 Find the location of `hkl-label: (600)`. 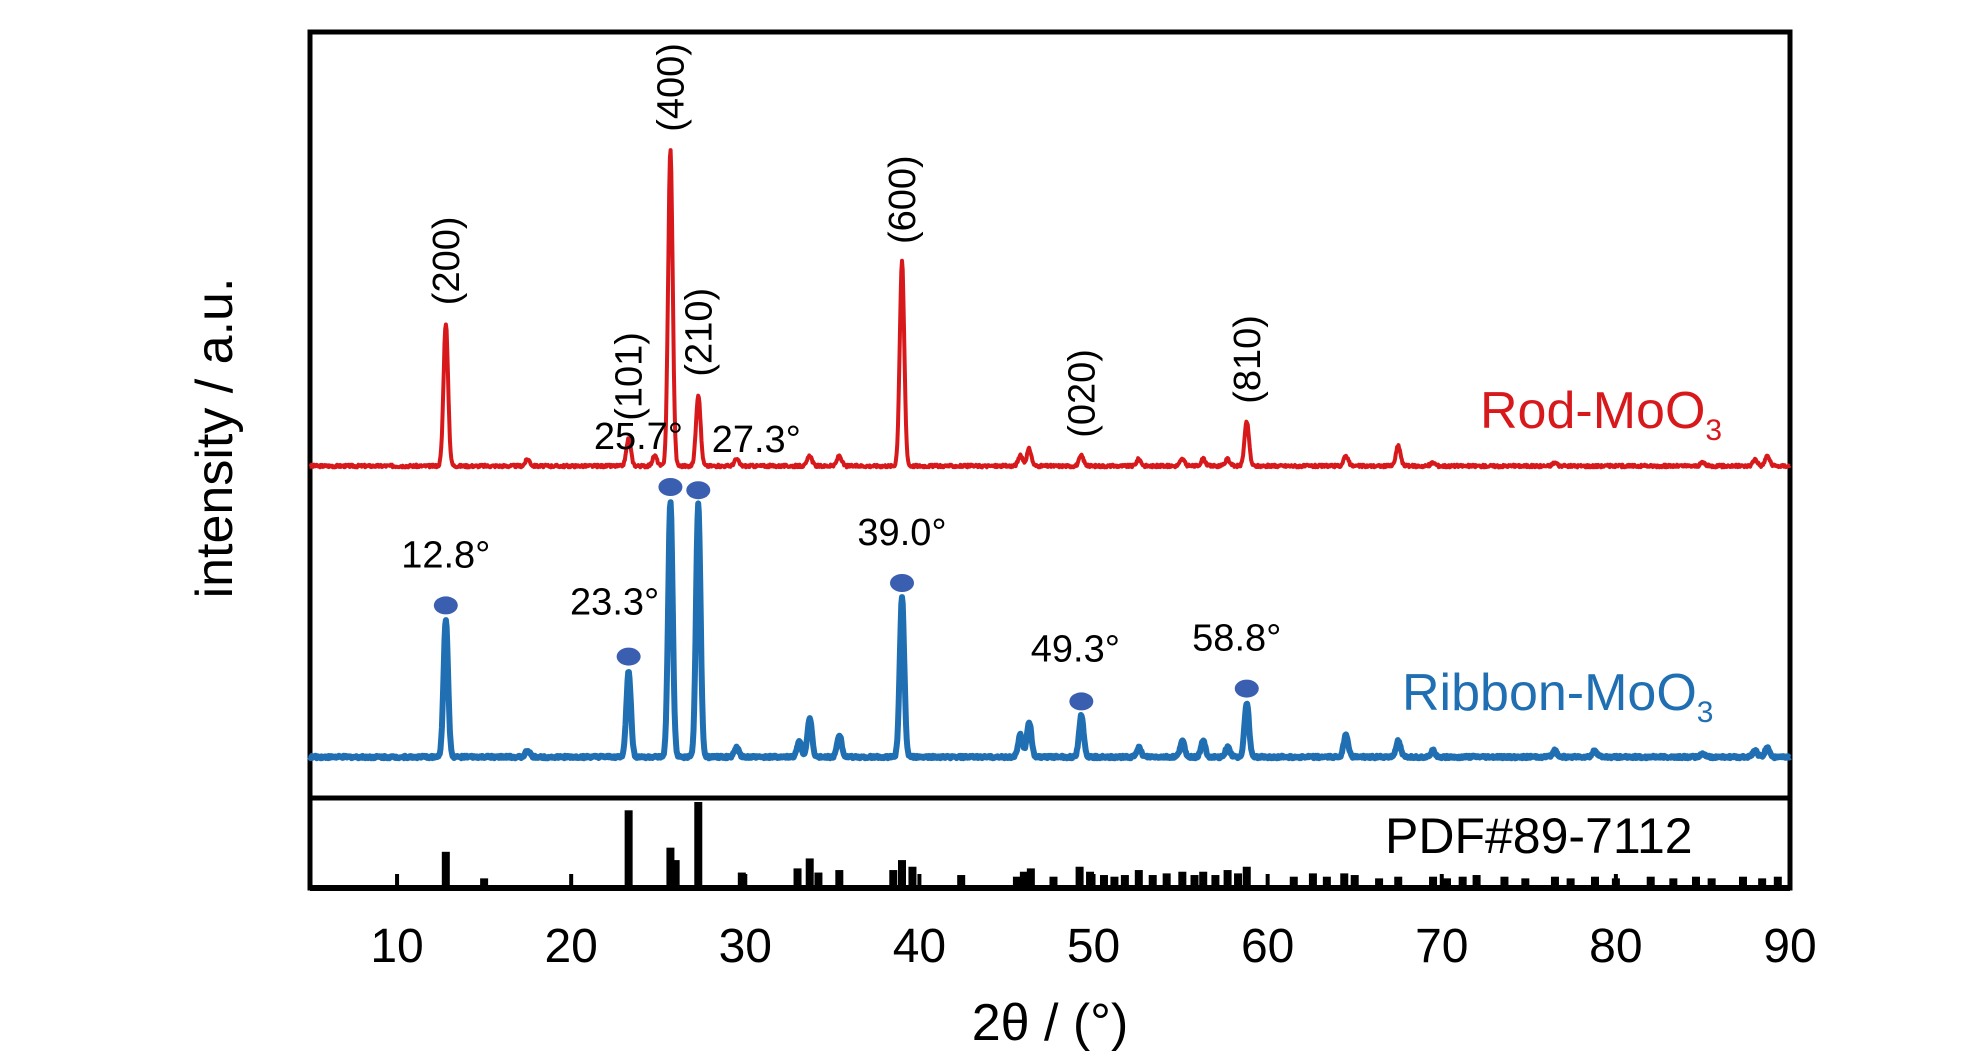

hkl-label: (600) is located at coordinates (903, 199).